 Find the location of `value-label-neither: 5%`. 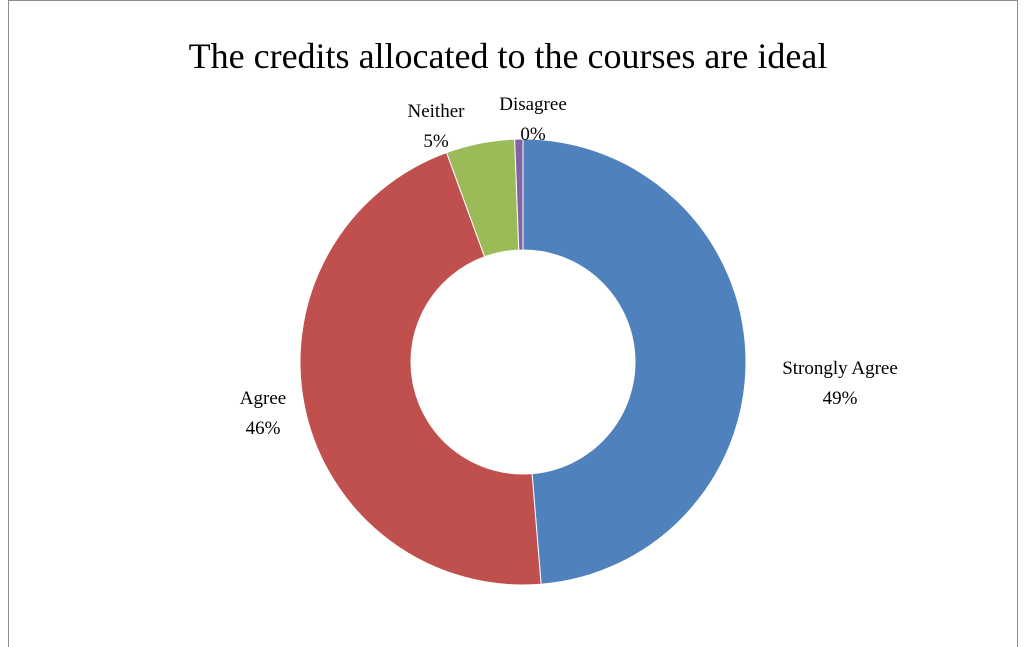

value-label-neither: 5% is located at coordinates (436, 141).